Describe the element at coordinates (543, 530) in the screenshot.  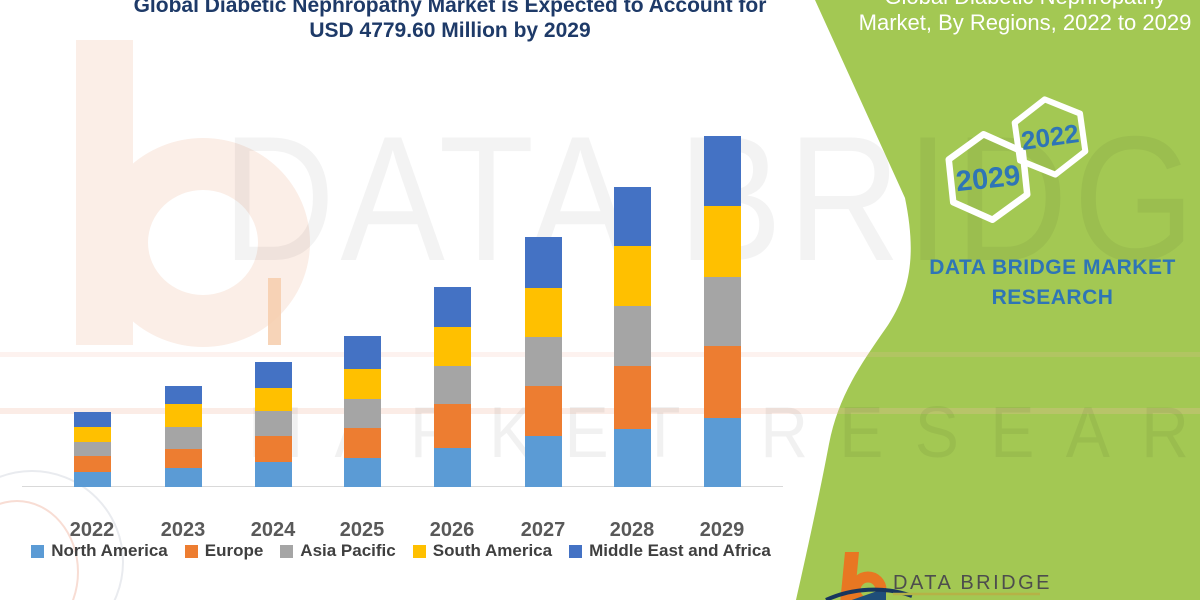
I see `x-axis-label-2027: 2027` at that location.